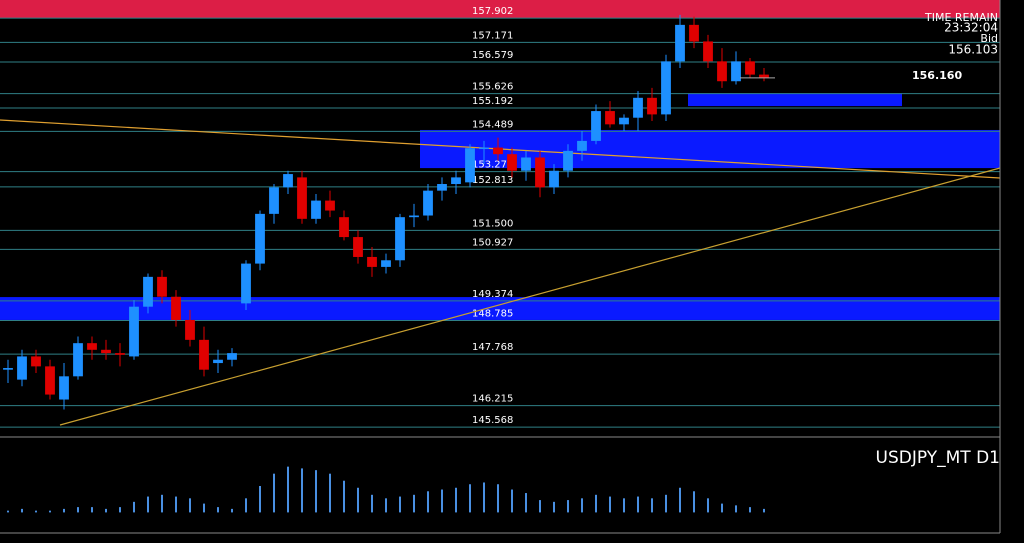 This screenshot has width=1024, height=543. What do you see at coordinates (492, 242) in the screenshot?
I see `level-label: 150.927` at bounding box center [492, 242].